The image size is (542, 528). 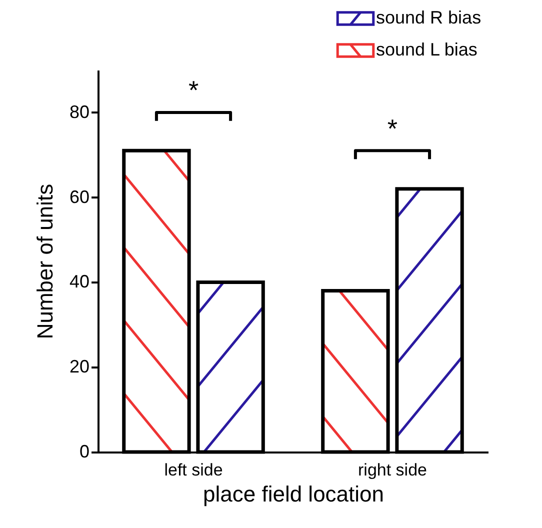 I want to click on y-tick-label: 20, so click(x=79, y=366).